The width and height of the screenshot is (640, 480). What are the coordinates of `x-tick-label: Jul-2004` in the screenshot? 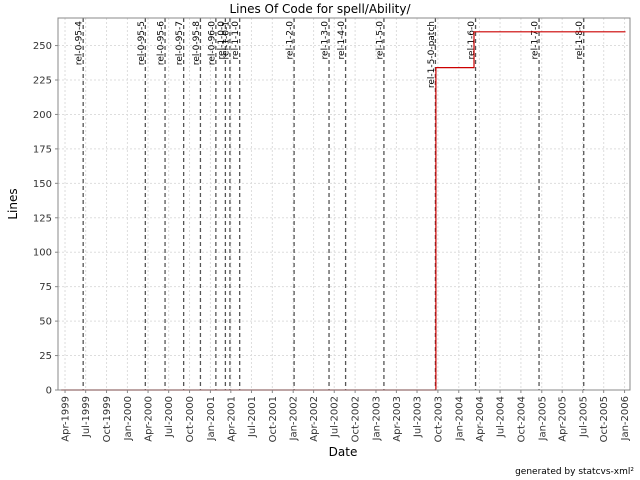 It's located at (501, 417).